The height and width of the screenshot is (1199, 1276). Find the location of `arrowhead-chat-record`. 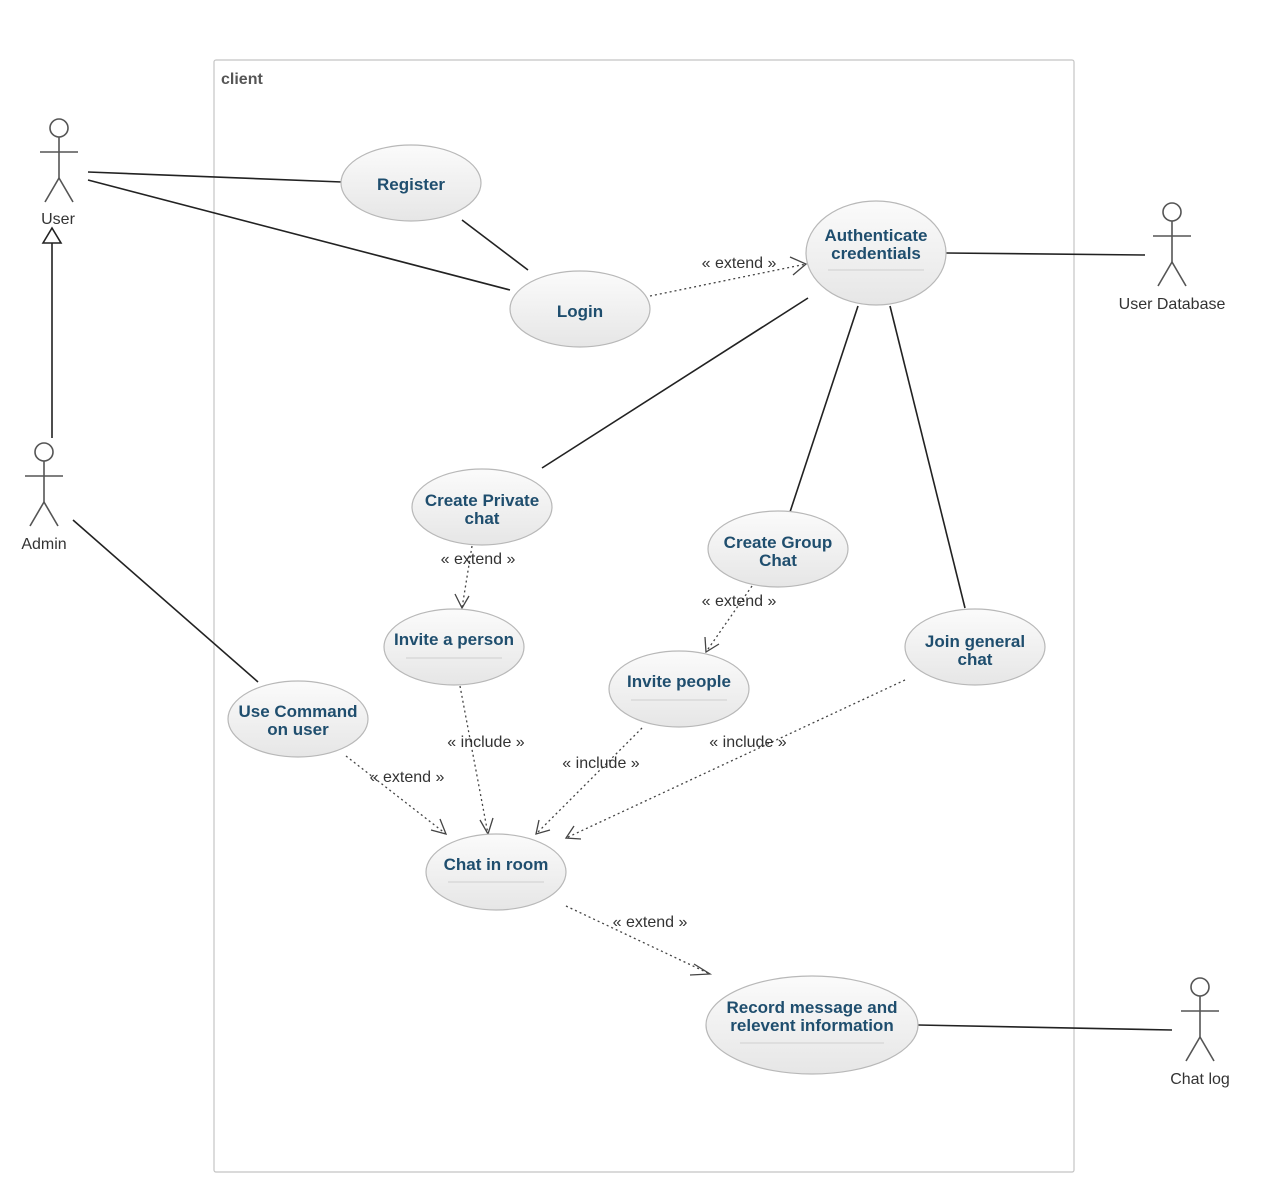

arrowhead-chat-record is located at coordinates (701, 969).